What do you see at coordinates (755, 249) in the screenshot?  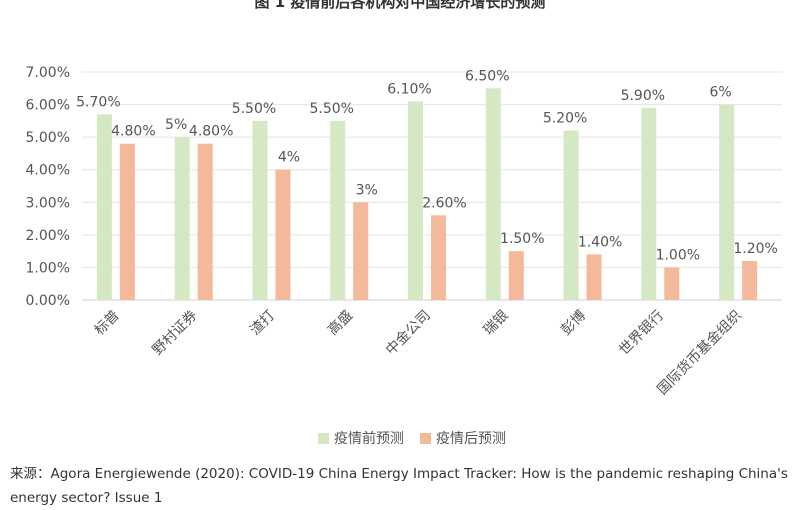 I see `data-label: 1.20%` at bounding box center [755, 249].